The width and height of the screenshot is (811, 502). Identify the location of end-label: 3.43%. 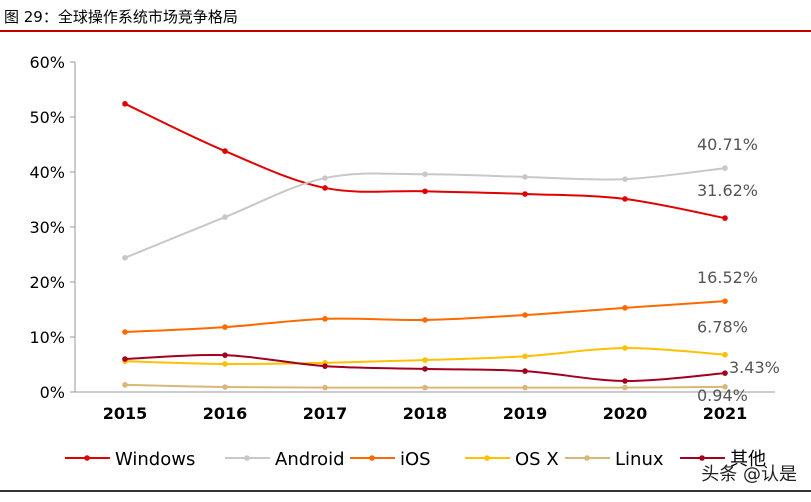
(754, 367).